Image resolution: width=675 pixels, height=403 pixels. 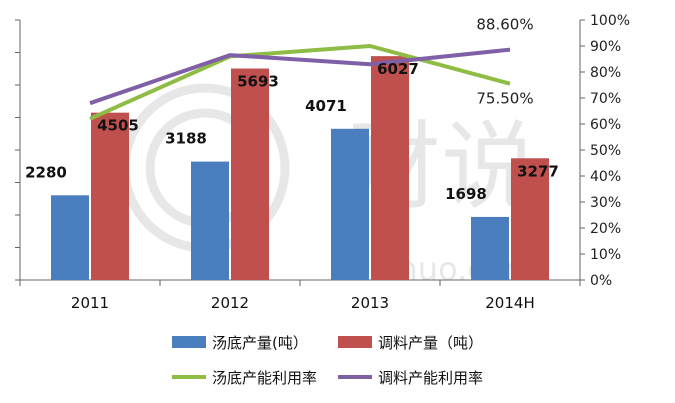 What do you see at coordinates (605, 99) in the screenshot?
I see `right-axis-tick-label: 70%` at bounding box center [605, 99].